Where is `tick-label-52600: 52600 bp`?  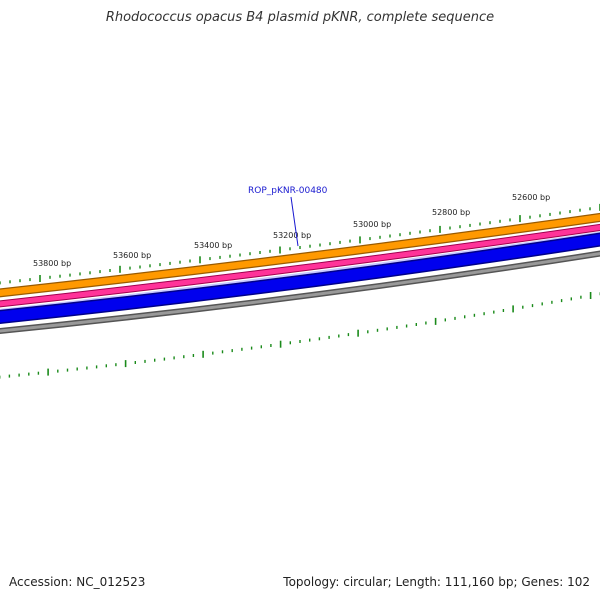
tick-label-52600: 52600 bp is located at coordinates (531, 197).